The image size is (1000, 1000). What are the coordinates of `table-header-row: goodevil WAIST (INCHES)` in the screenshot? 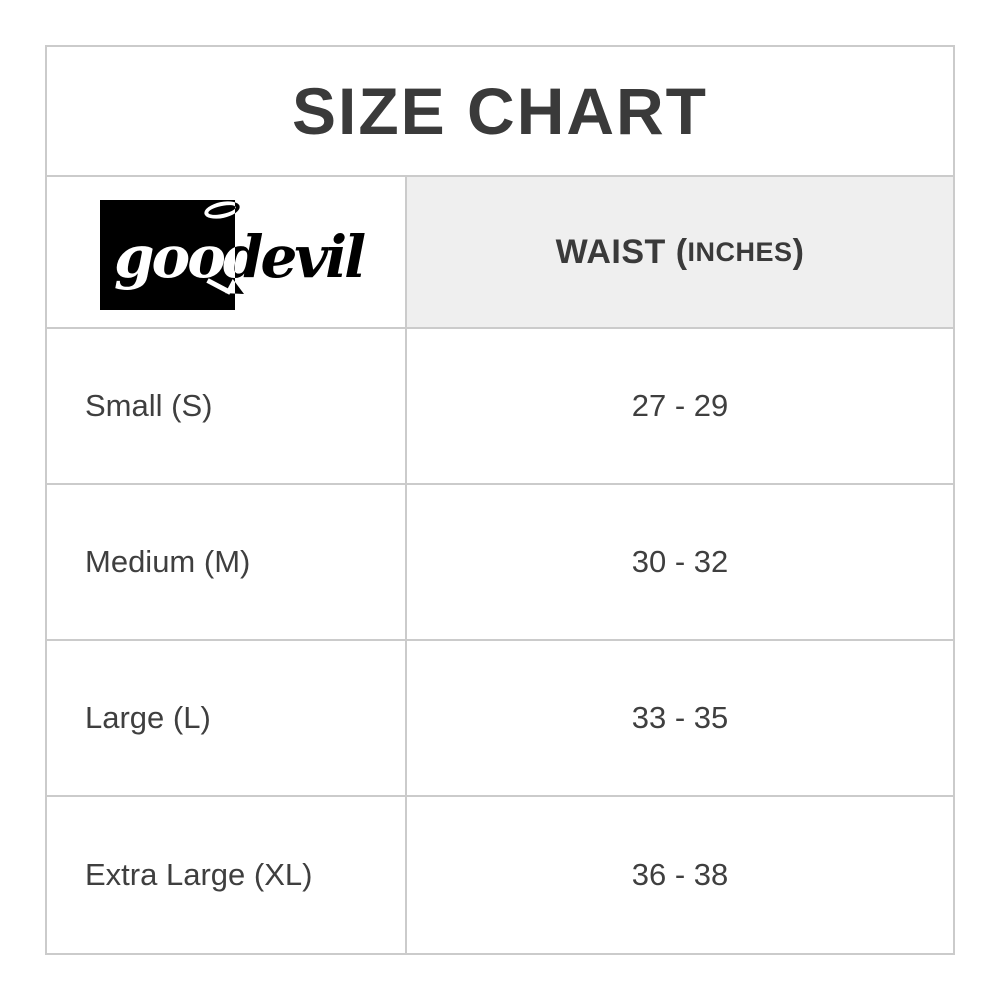 It's located at (500, 253).